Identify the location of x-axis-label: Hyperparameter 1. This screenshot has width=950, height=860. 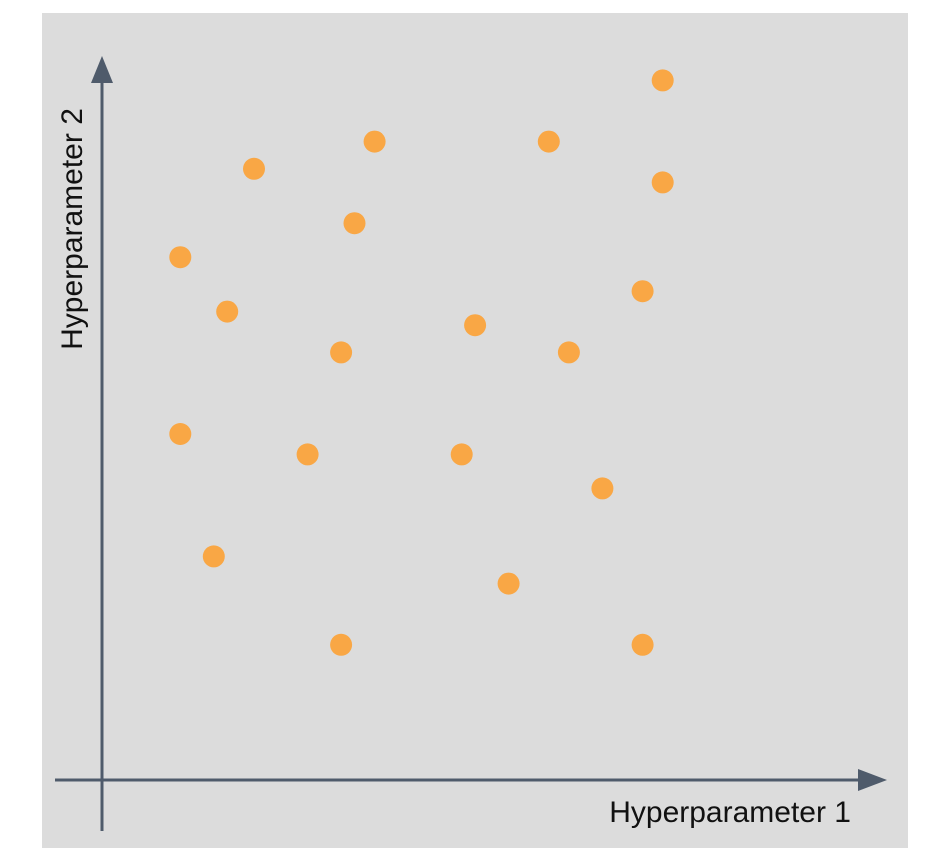
(730, 812).